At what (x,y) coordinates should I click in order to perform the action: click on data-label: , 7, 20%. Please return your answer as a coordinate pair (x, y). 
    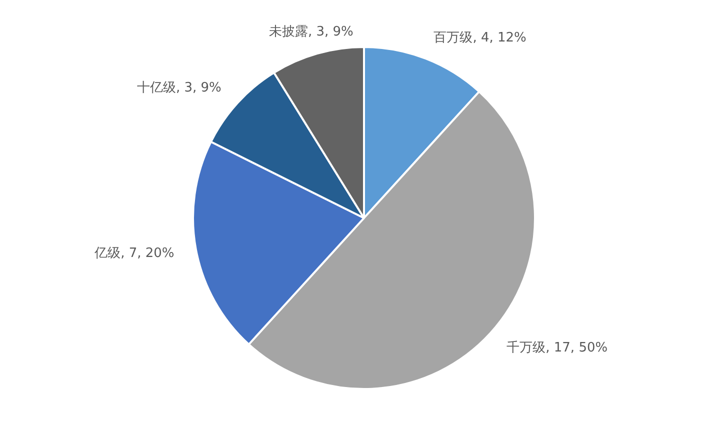
    Looking at the image, I should click on (147, 253).